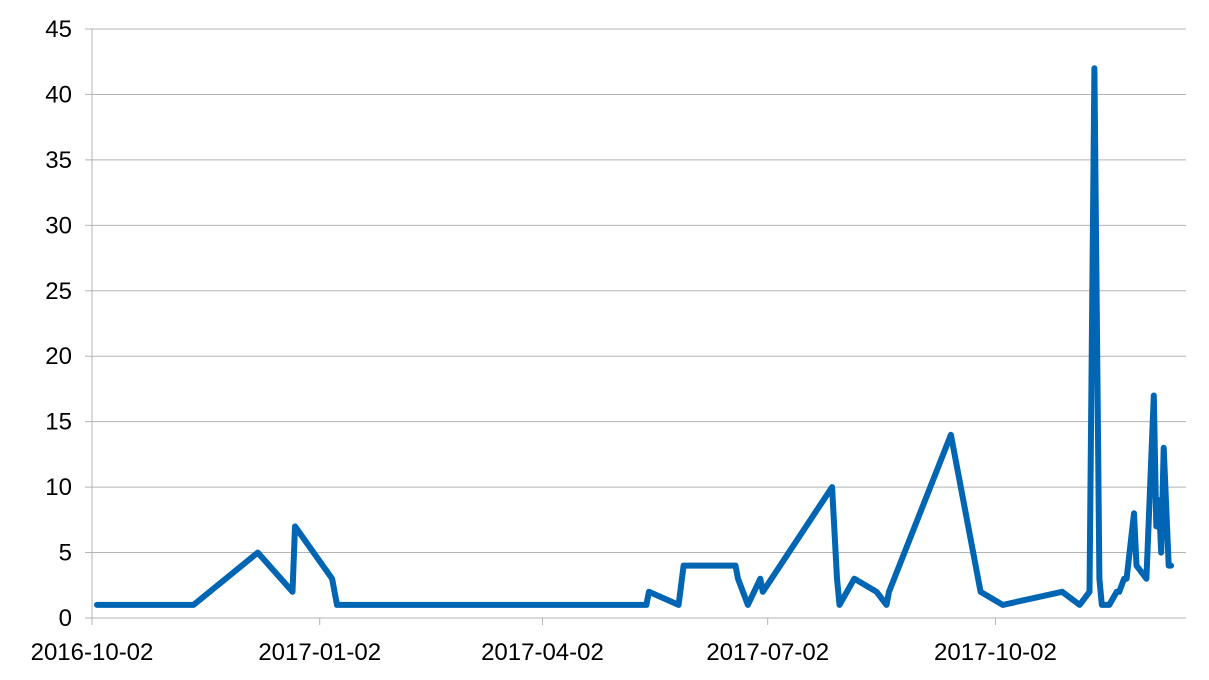 The height and width of the screenshot is (680, 1209). Describe the element at coordinates (58, 29) in the screenshot. I see `y-tick-label: 45` at that location.